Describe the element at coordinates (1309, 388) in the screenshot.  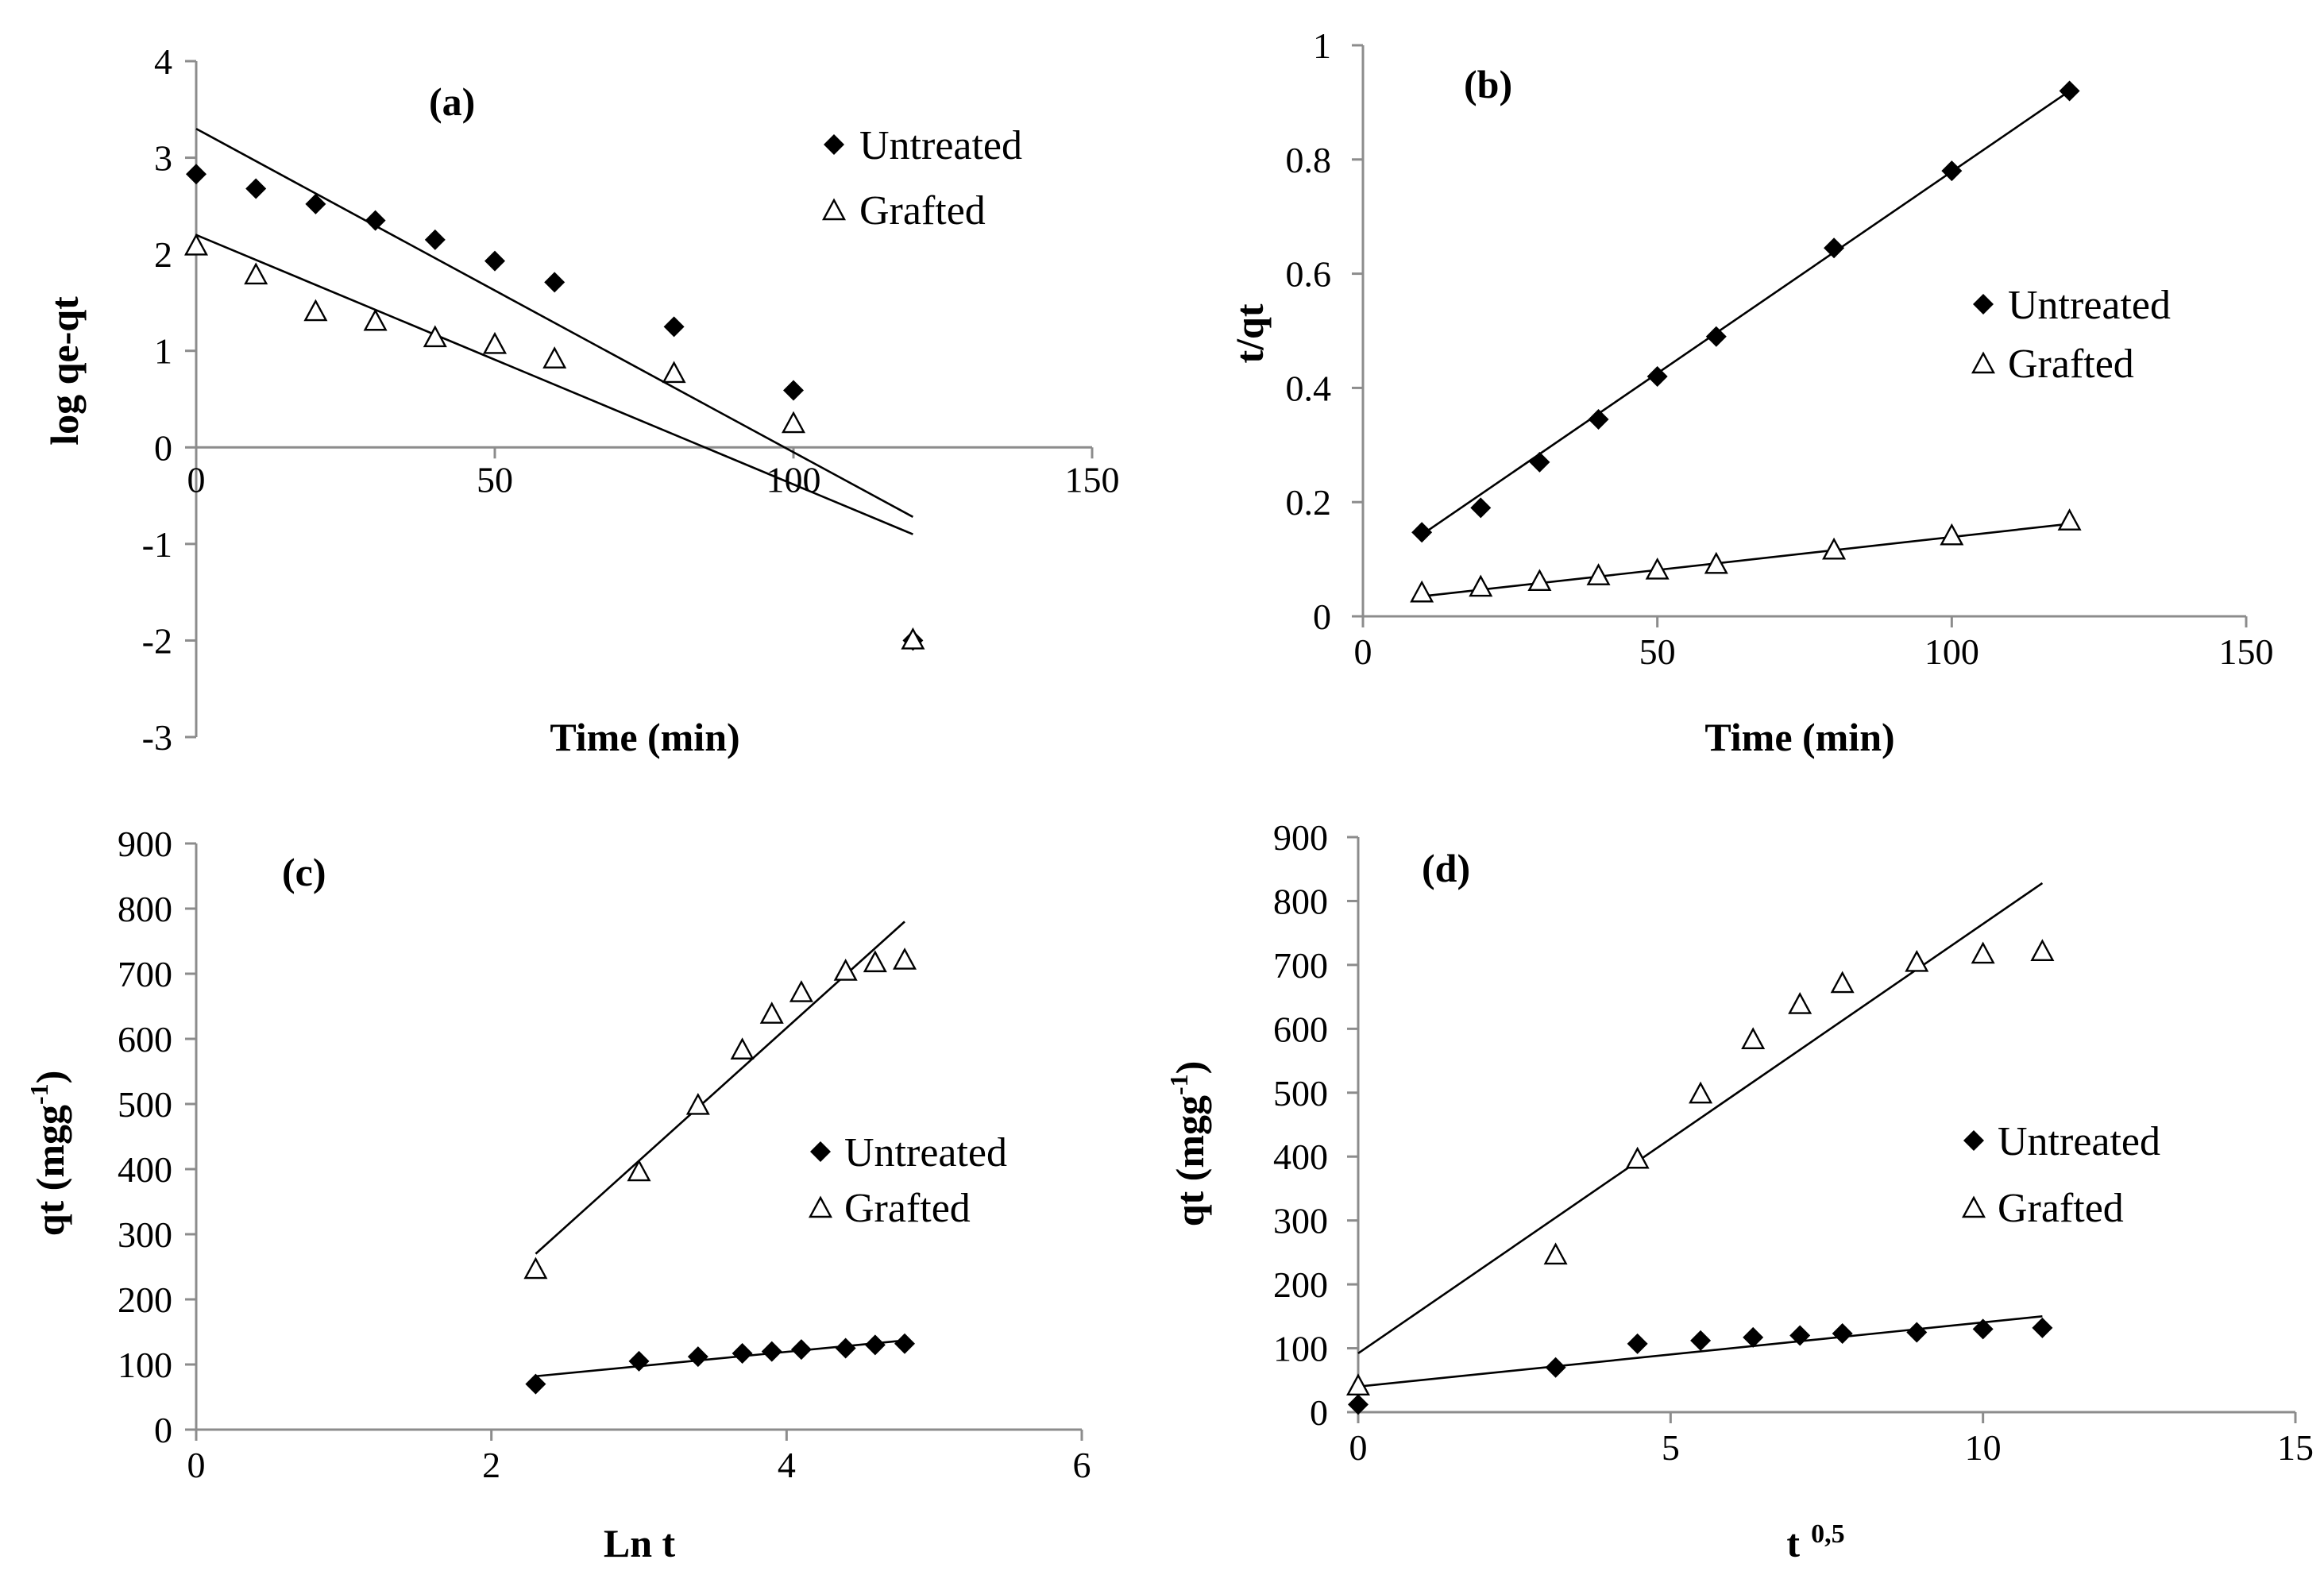
I see `panel-b-y-tick-label: 0.4` at that location.